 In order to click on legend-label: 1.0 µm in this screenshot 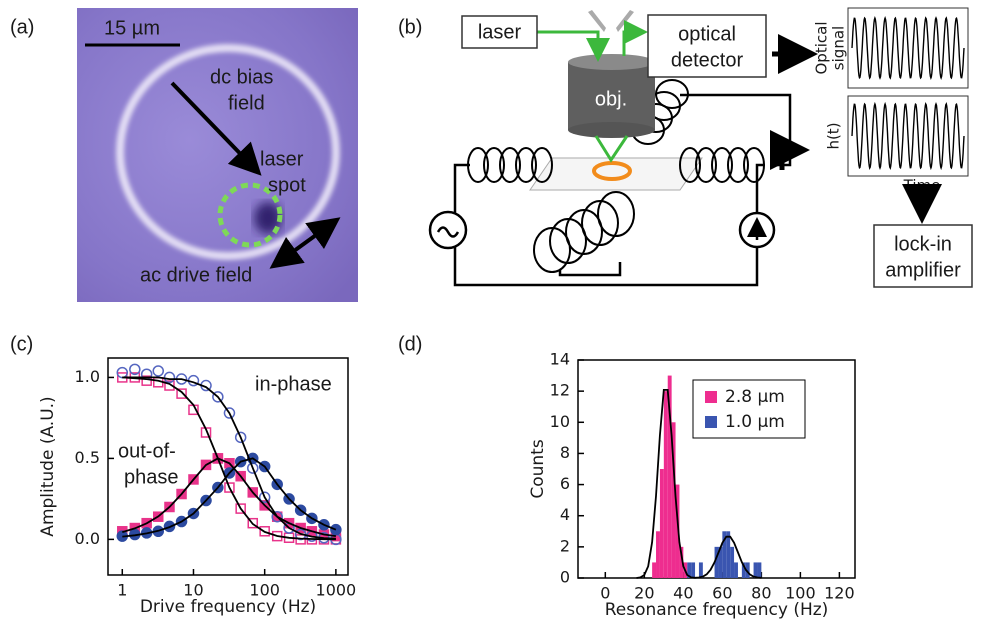, I will do `click(755, 422)`.